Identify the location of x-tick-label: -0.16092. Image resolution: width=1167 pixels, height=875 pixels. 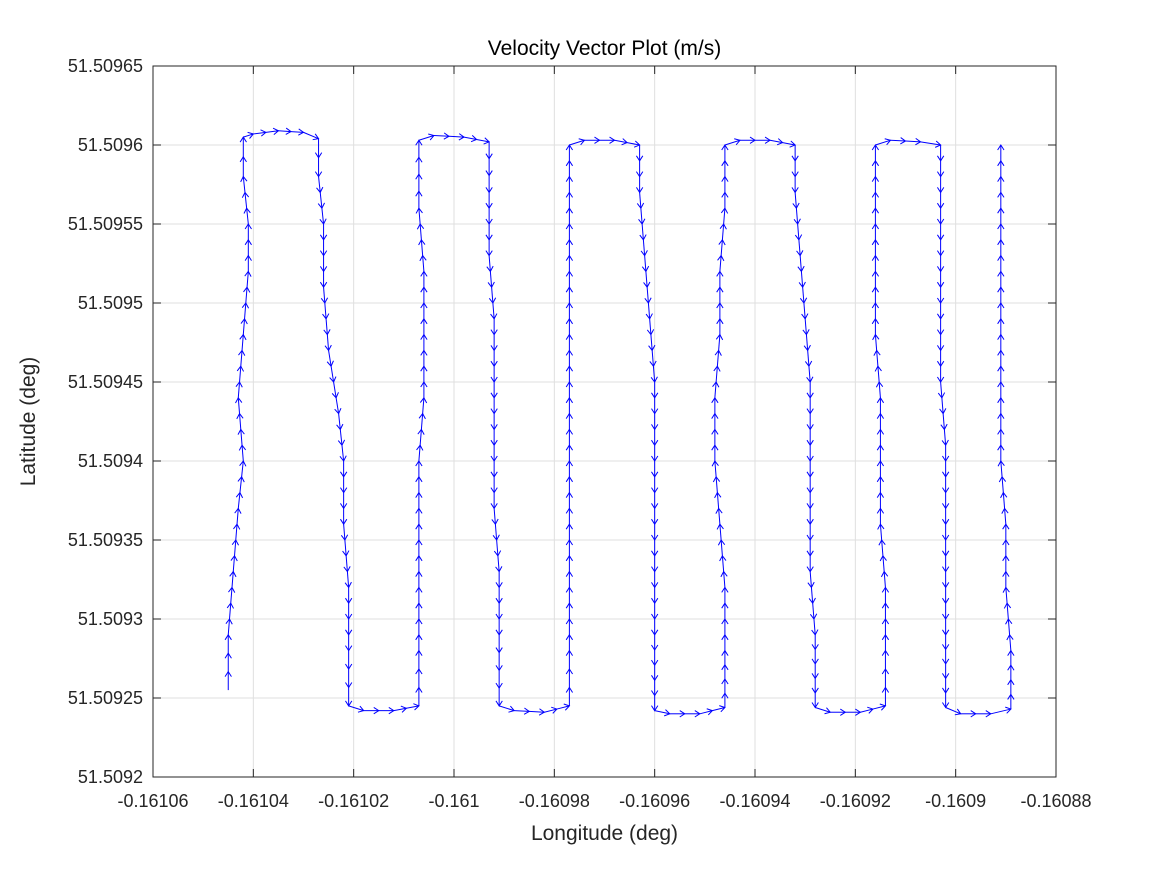
(855, 801).